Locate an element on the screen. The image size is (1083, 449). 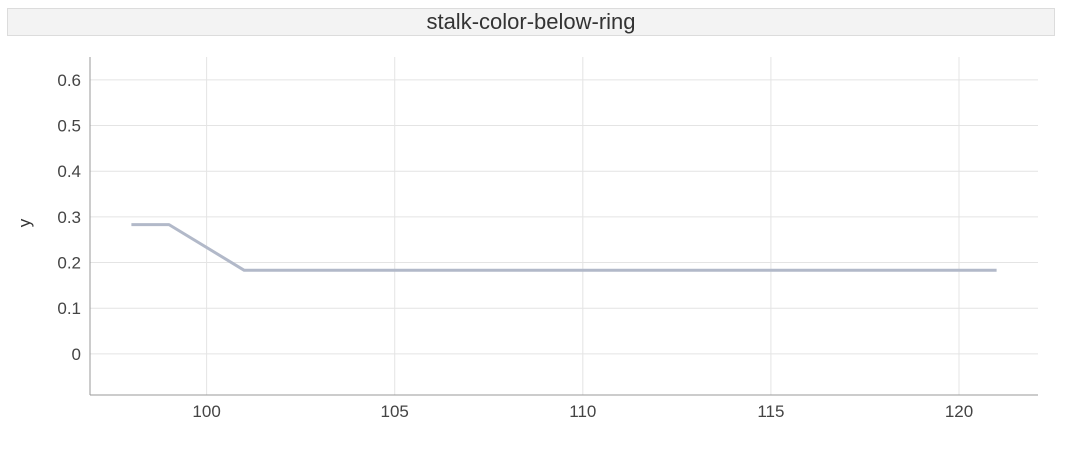
y-tick-label: 0.5 is located at coordinates (69, 126).